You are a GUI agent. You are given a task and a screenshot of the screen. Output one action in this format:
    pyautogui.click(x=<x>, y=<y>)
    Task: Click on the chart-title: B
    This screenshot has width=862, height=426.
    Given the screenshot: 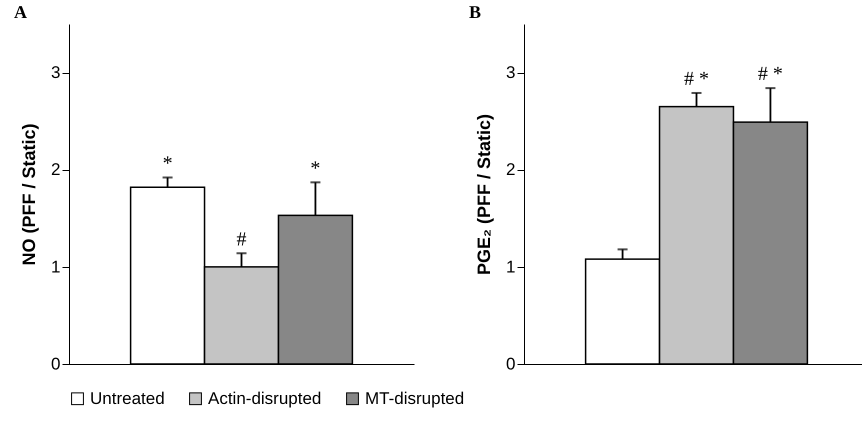 What is the action you would take?
    pyautogui.click(x=475, y=12)
    